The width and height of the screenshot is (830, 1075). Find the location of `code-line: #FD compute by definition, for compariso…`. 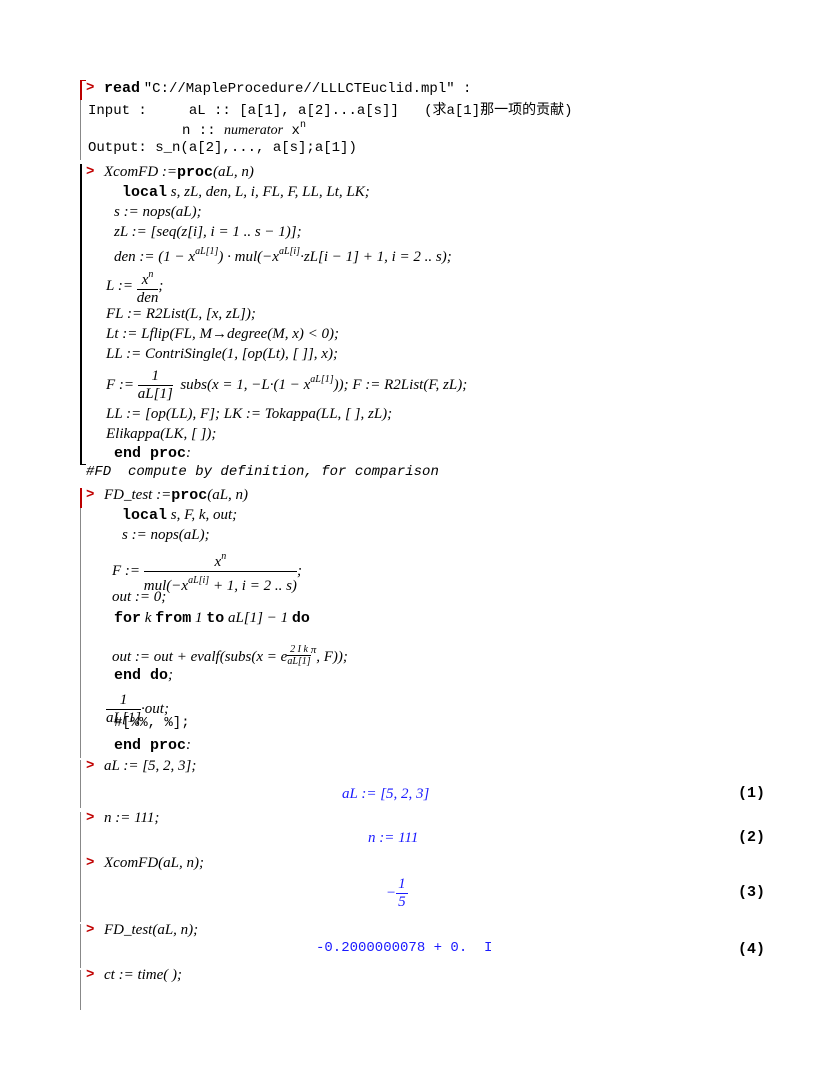

code-line: #FD compute by definition, for compariso… is located at coordinates (262, 472).